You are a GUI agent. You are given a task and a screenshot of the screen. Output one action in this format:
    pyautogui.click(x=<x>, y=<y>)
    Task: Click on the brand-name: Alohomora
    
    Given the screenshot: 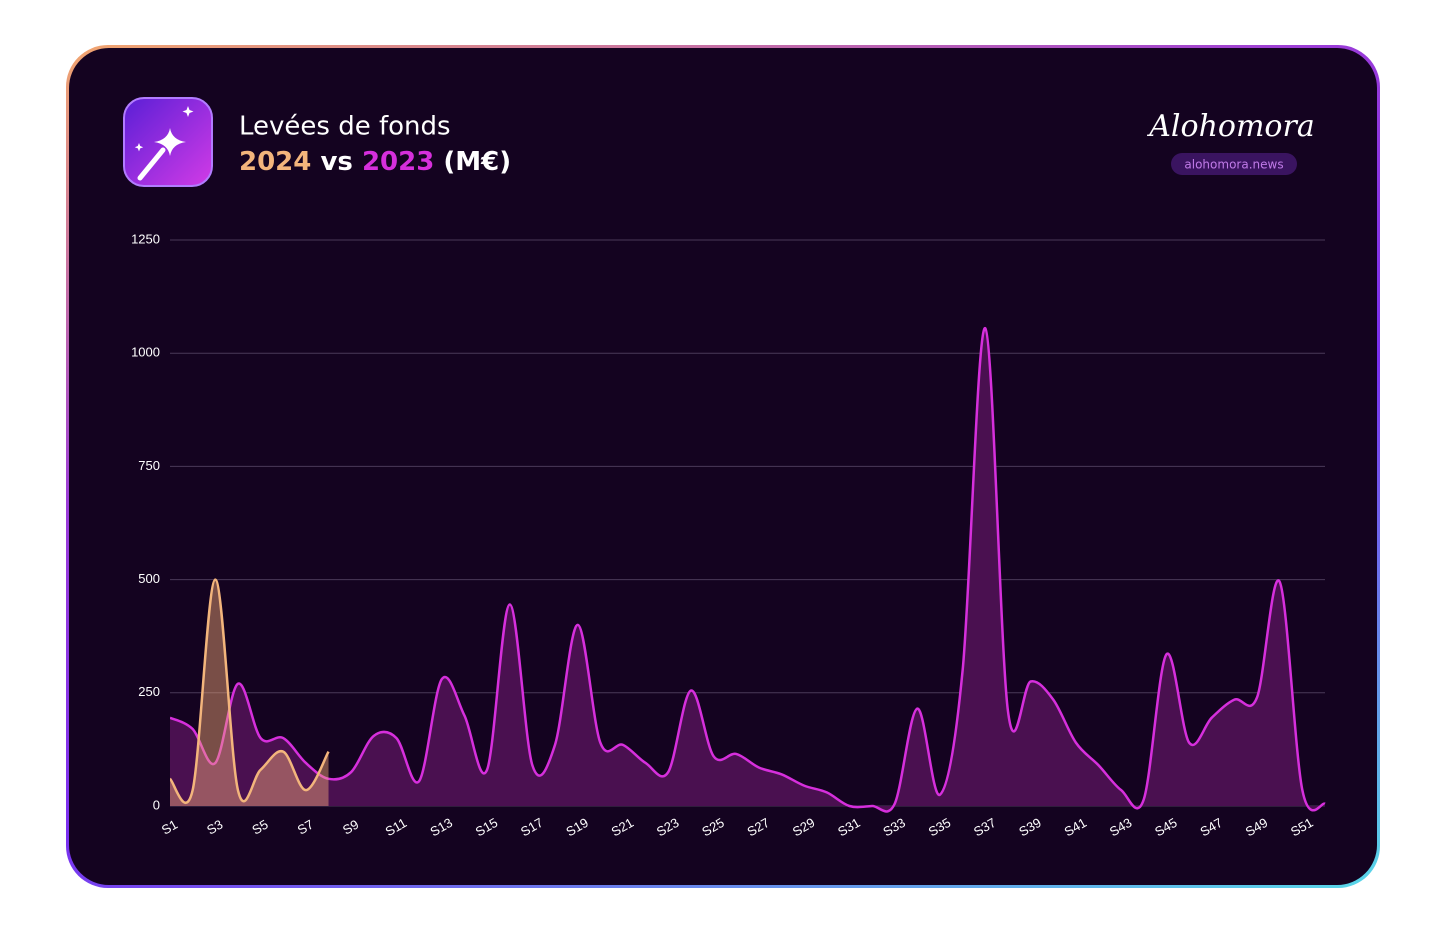 What is the action you would take?
    pyautogui.click(x=1230, y=126)
    